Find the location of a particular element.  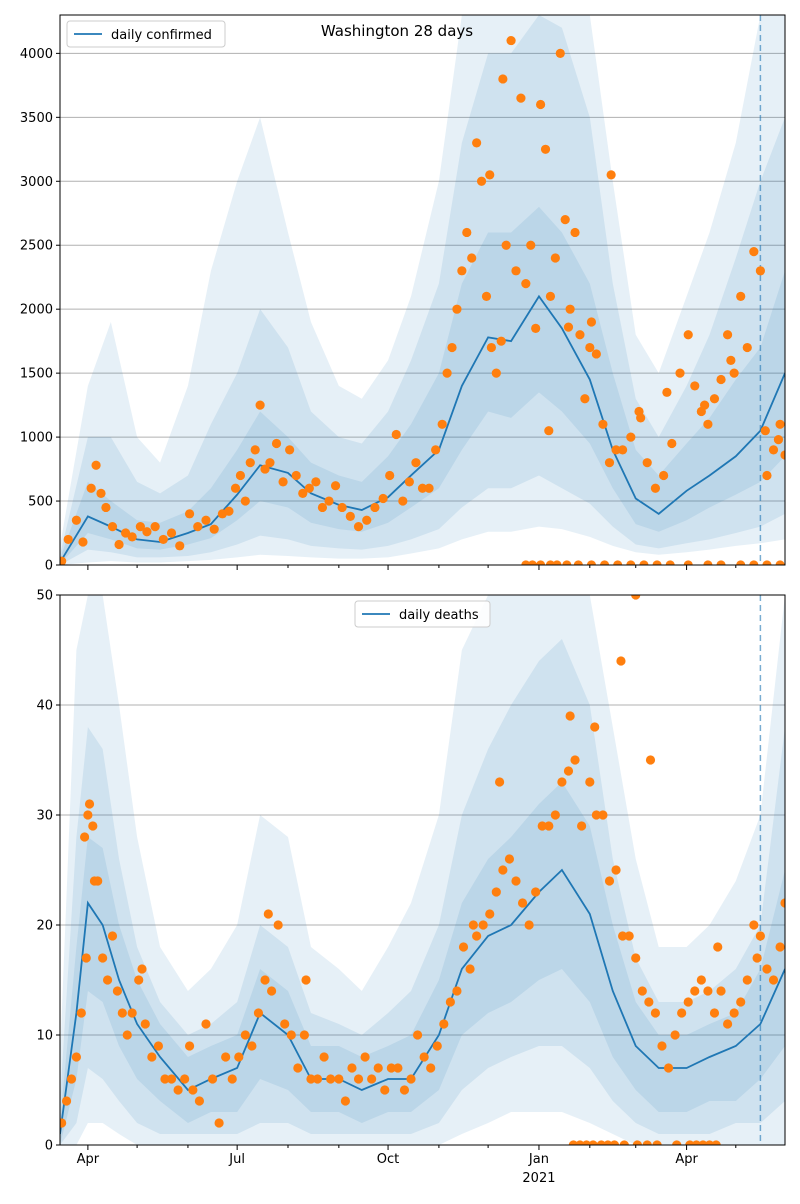

legend-label: daily deaths is located at coordinates (439, 615).